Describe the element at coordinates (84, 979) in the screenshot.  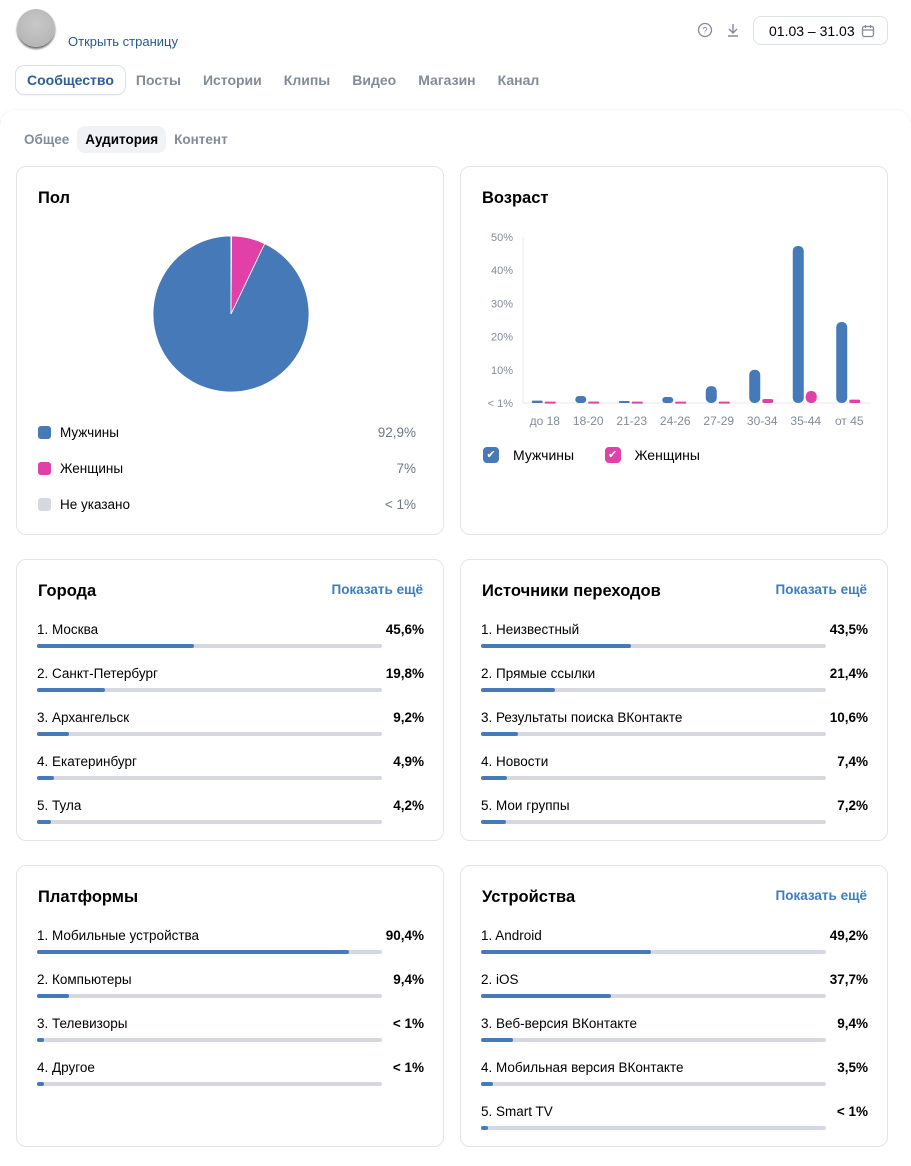
I see `item-label: 2. Компьютеры` at that location.